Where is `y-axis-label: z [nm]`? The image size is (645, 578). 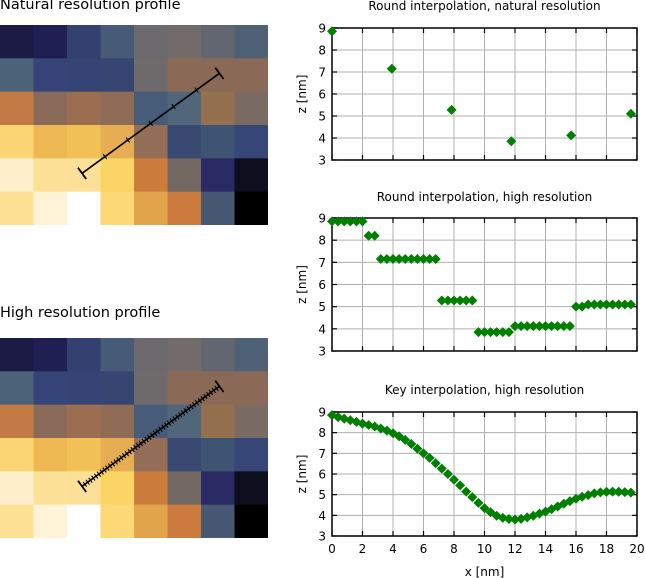 y-axis-label: z [nm] is located at coordinates (302, 94).